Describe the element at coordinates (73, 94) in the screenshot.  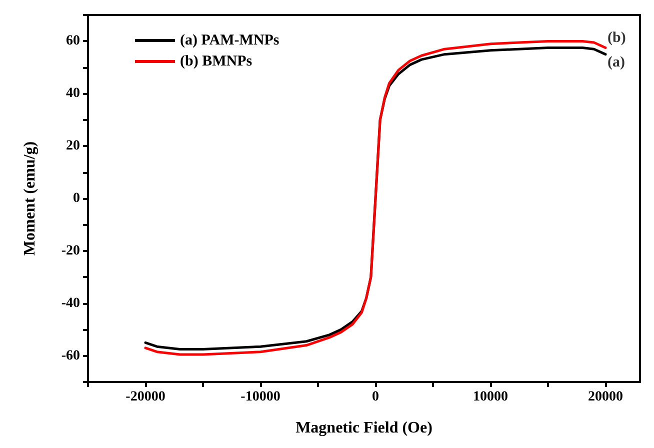
I see `y-tick-label: 40` at that location.